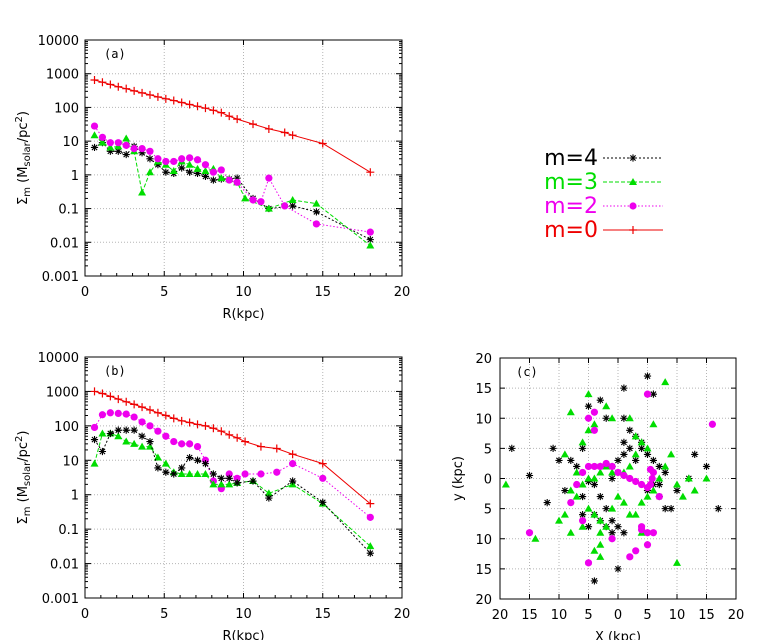 This screenshot has height=640, width=763. What do you see at coordinates (529, 615) in the screenshot?
I see `x-tick-label: 15` at bounding box center [529, 615].